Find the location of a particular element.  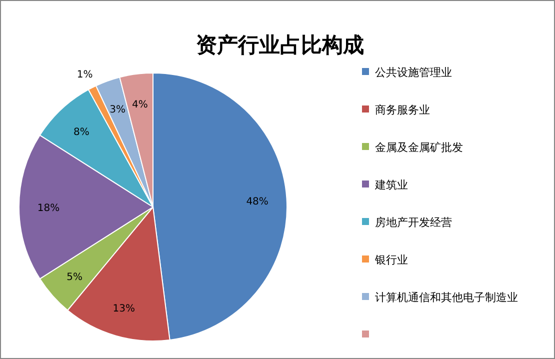

chart-title: 资产行业占比构成 is located at coordinates (280, 45).